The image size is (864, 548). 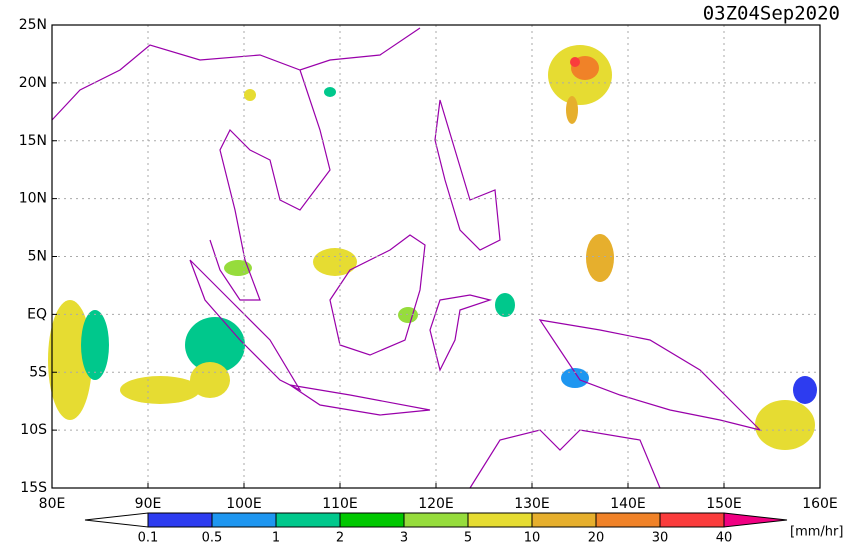 What do you see at coordinates (628, 504) in the screenshot?
I see `lon-label: 140E` at bounding box center [628, 504].